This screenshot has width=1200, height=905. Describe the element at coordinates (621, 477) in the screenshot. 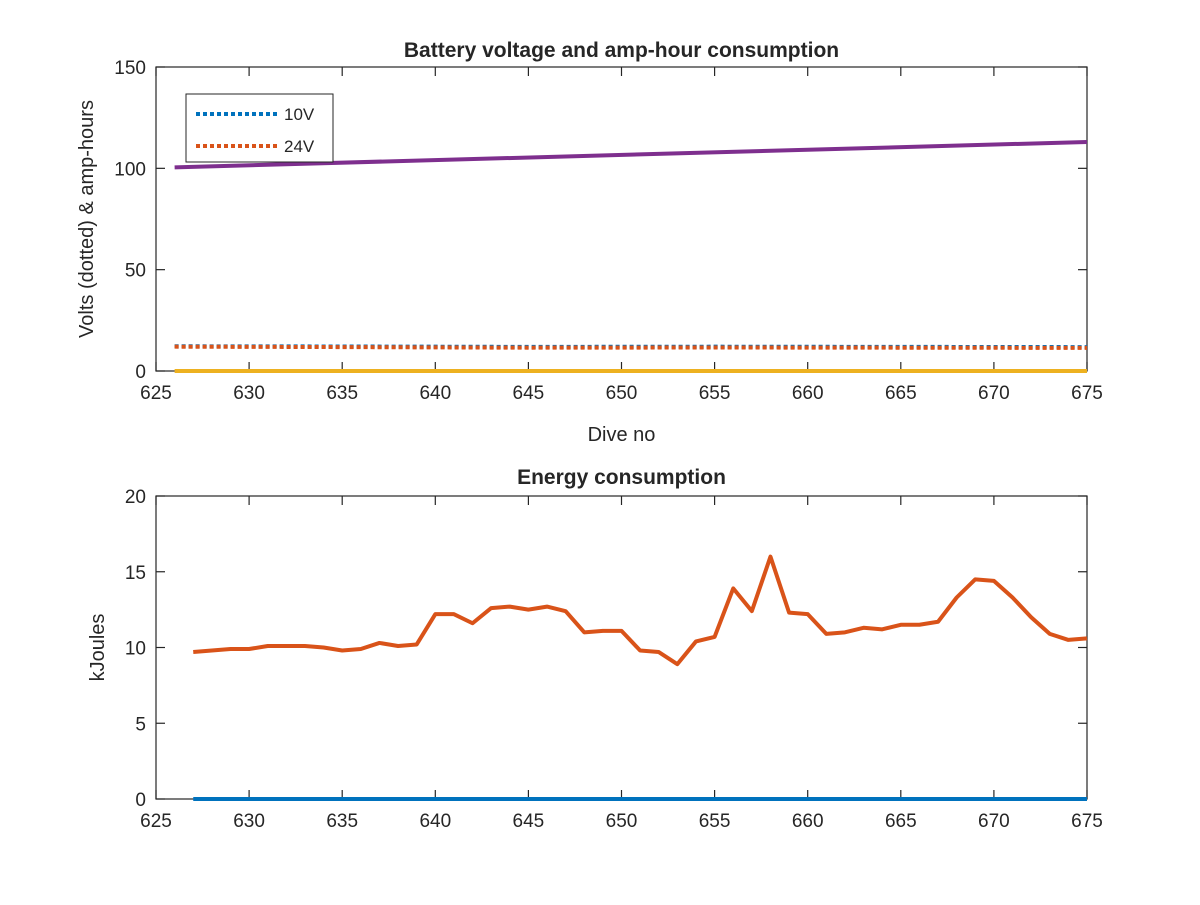

I see `chart-title: Energy consumption` at that location.